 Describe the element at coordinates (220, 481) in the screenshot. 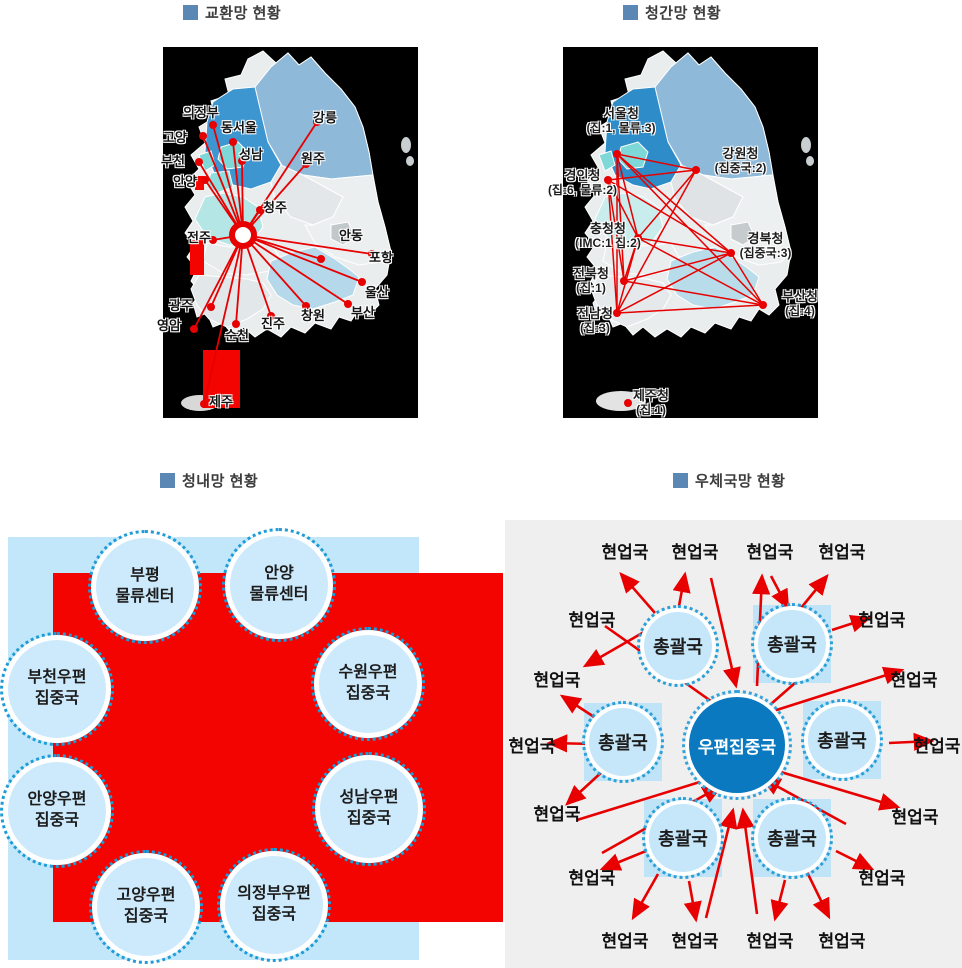

I see `title-text: 청내망 현황` at that location.